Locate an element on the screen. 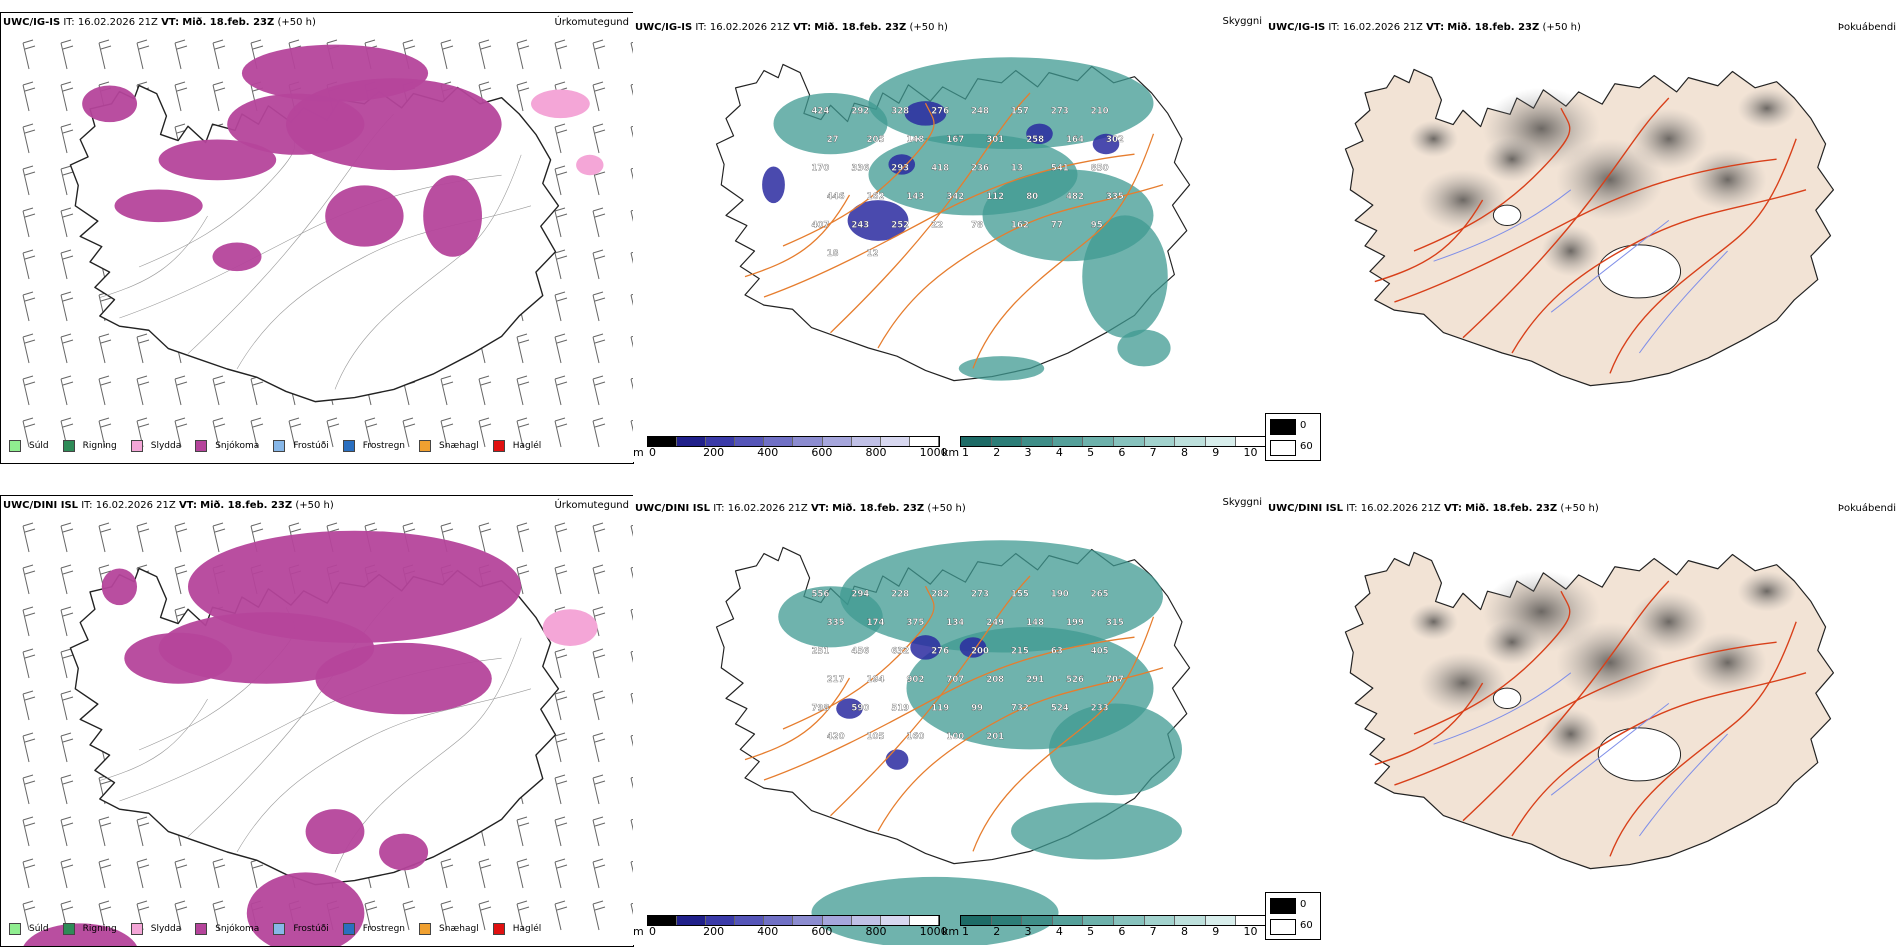 The height and width of the screenshot is (950, 1900). model-name: UWC/DINI ISL is located at coordinates (673, 508).